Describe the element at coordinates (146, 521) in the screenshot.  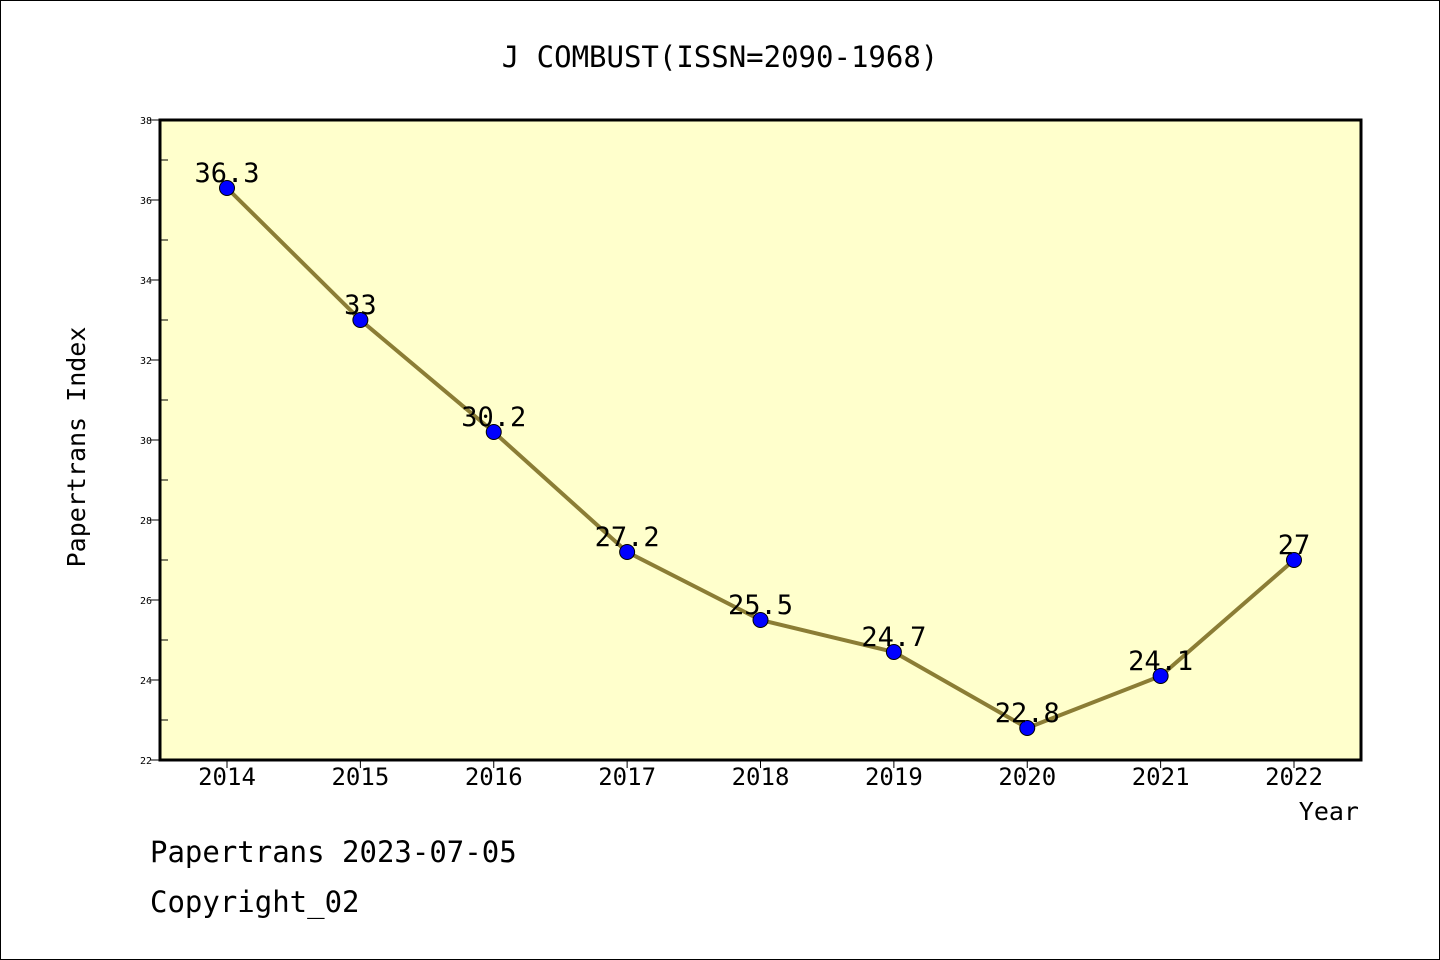
I see `y-tick-label: 28` at that location.